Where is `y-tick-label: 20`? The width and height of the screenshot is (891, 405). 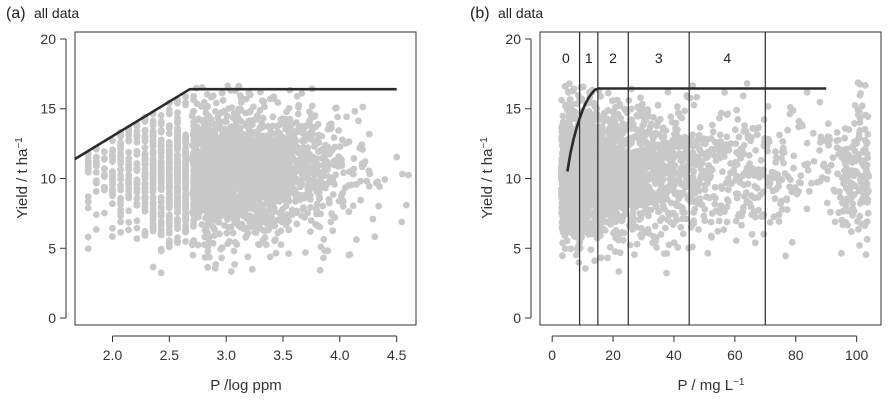
y-tick-label: 20 is located at coordinates (48, 39).